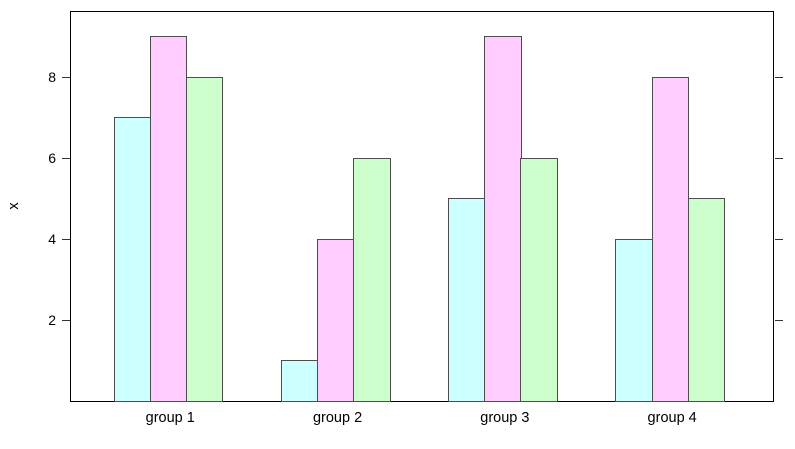 The width and height of the screenshot is (795, 449). What do you see at coordinates (52, 158) in the screenshot?
I see `y-axis-tick-label: 6` at bounding box center [52, 158].